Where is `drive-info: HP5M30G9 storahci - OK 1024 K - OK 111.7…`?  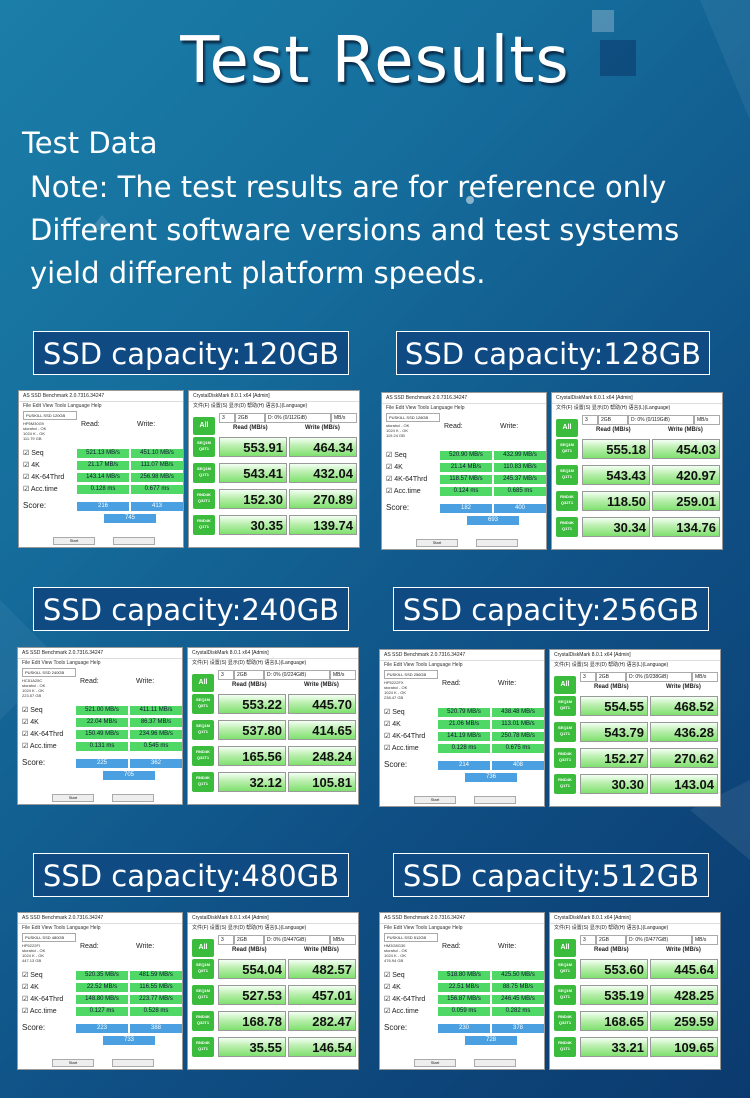 drive-info: HP5M30G9 storahci - OK 1024 K - OK 111.7… is located at coordinates (35, 431).